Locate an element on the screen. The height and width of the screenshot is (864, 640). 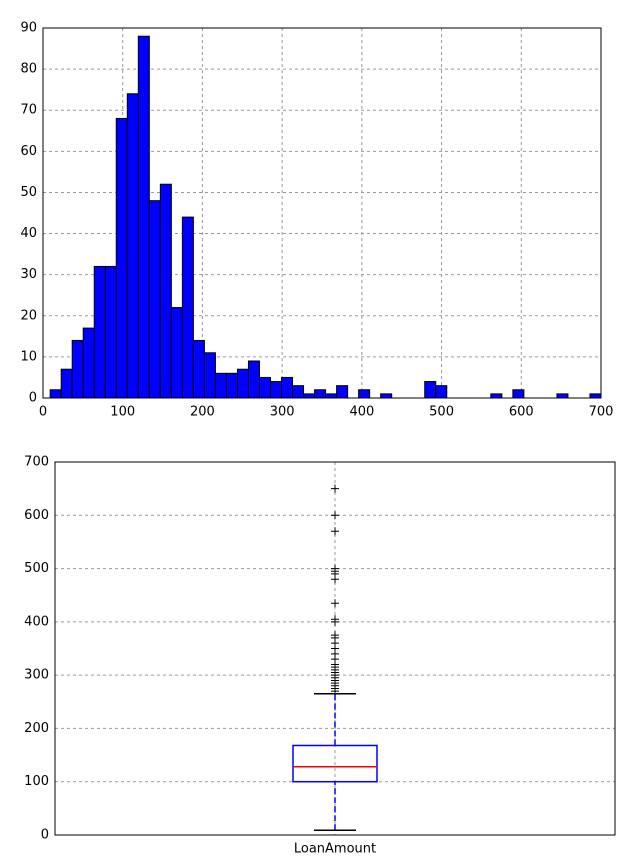
x-tick-label: 500 is located at coordinates (441, 412).